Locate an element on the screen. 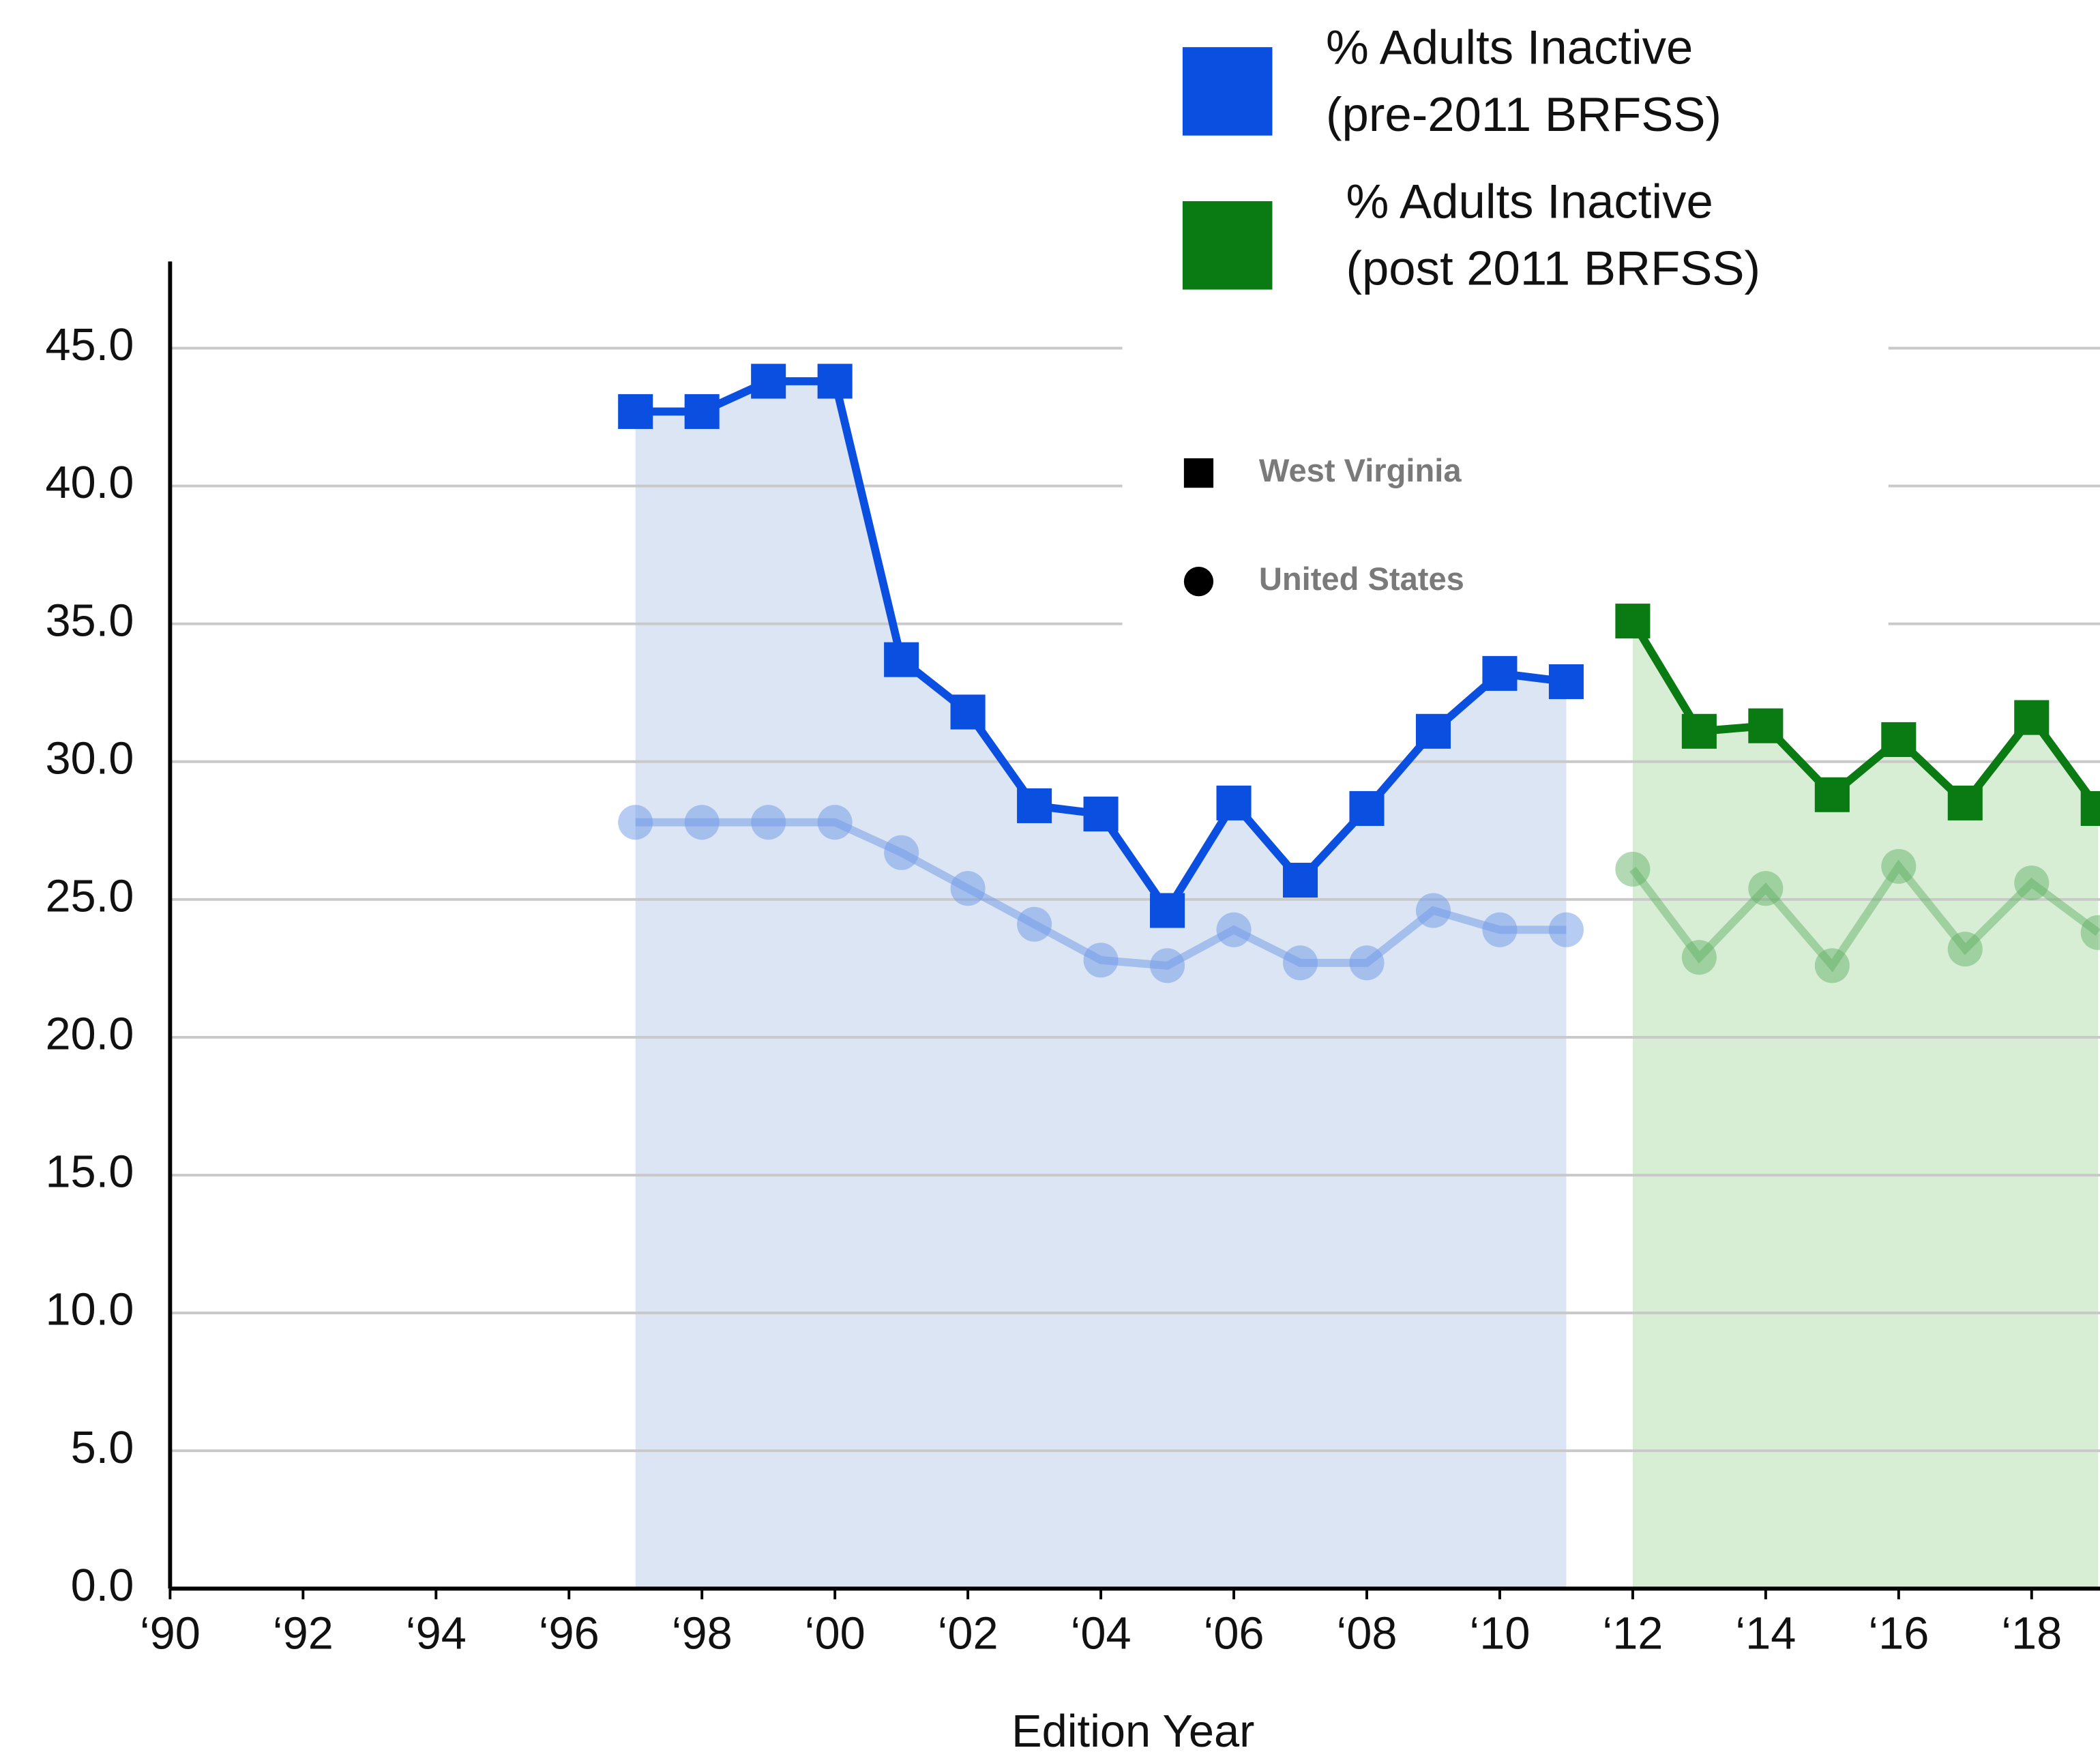  x-tick-label: ‘92 is located at coordinates (303, 1634).